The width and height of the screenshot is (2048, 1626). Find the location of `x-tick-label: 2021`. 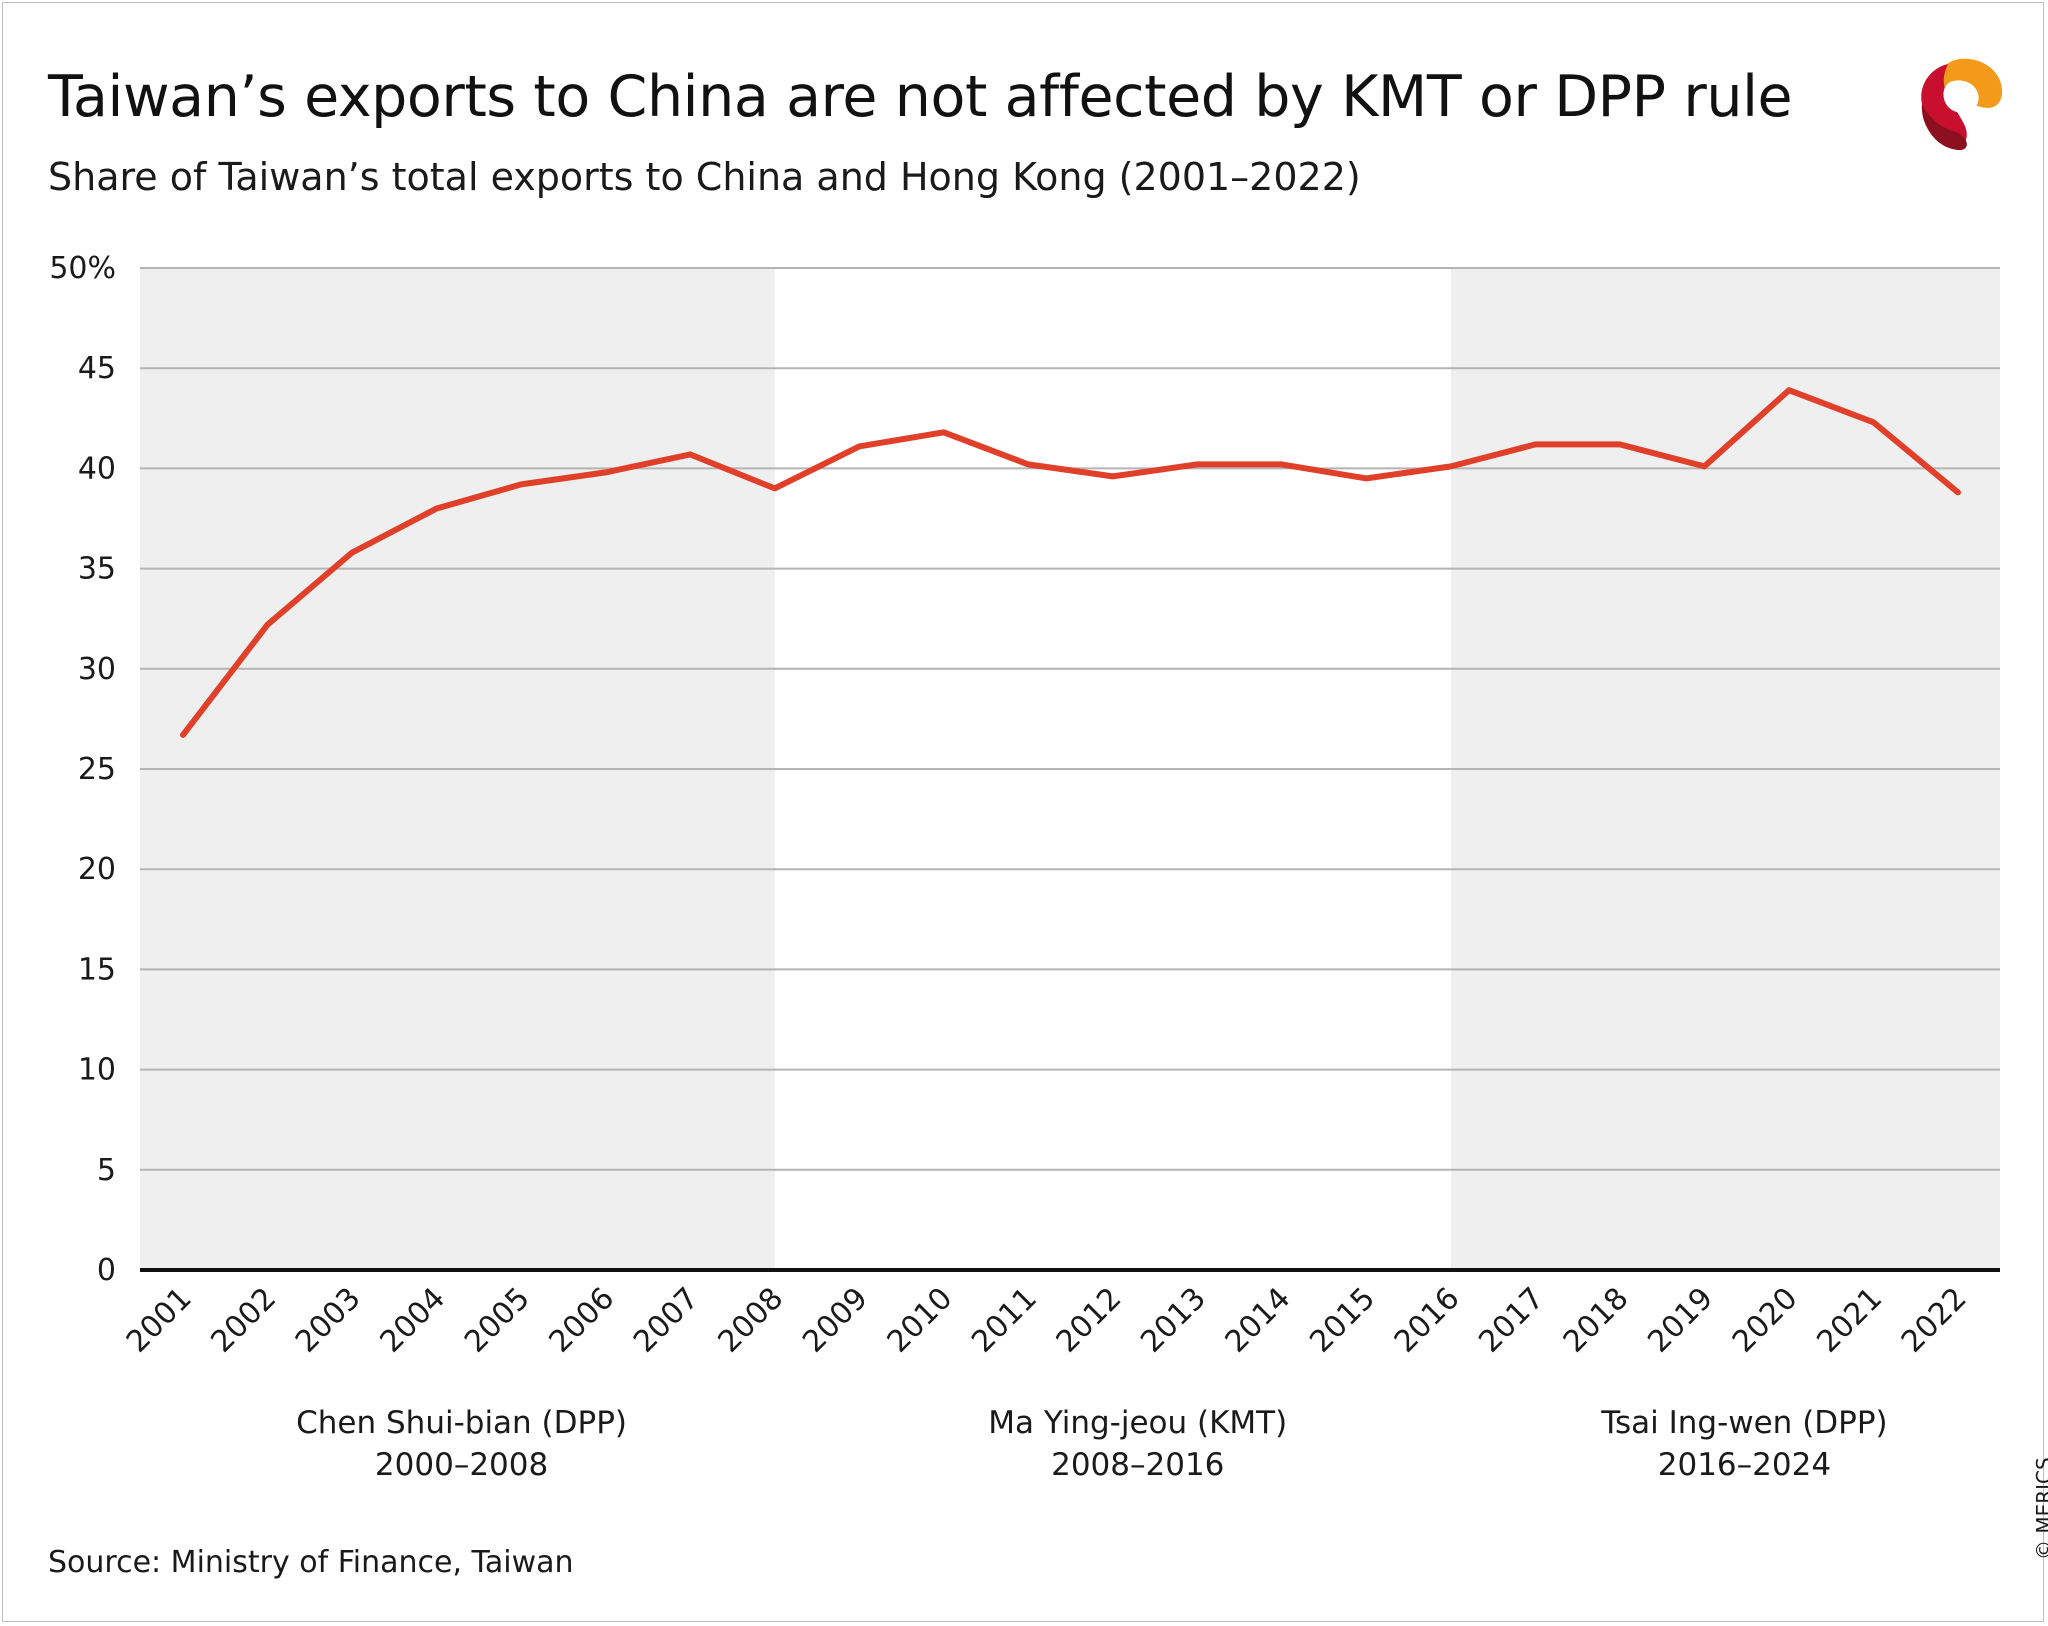

x-tick-label: 2021 is located at coordinates (1849, 1320).